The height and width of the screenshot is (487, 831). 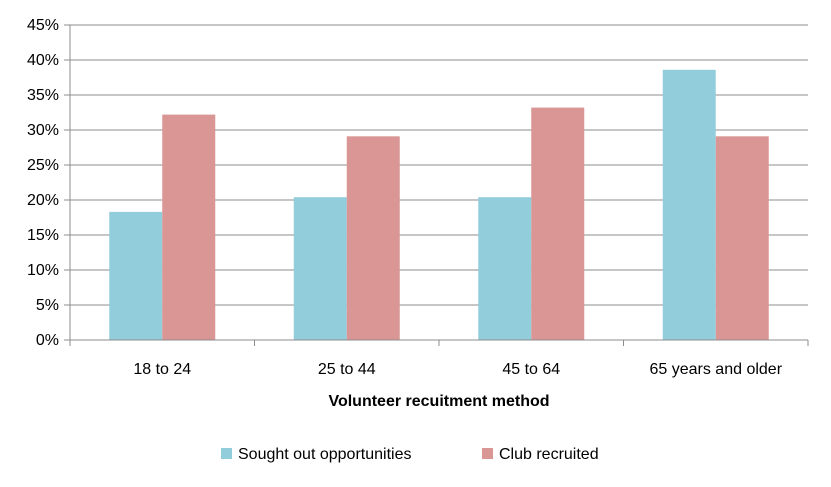 I want to click on x-tick-label: 25 to 44, so click(x=347, y=369).